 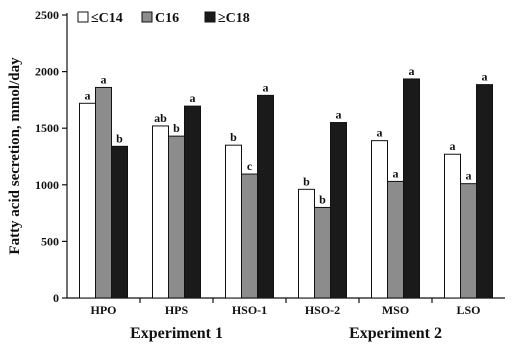 What do you see at coordinates (379, 219) in the screenshot?
I see `bar-c14-mso` at bounding box center [379, 219].